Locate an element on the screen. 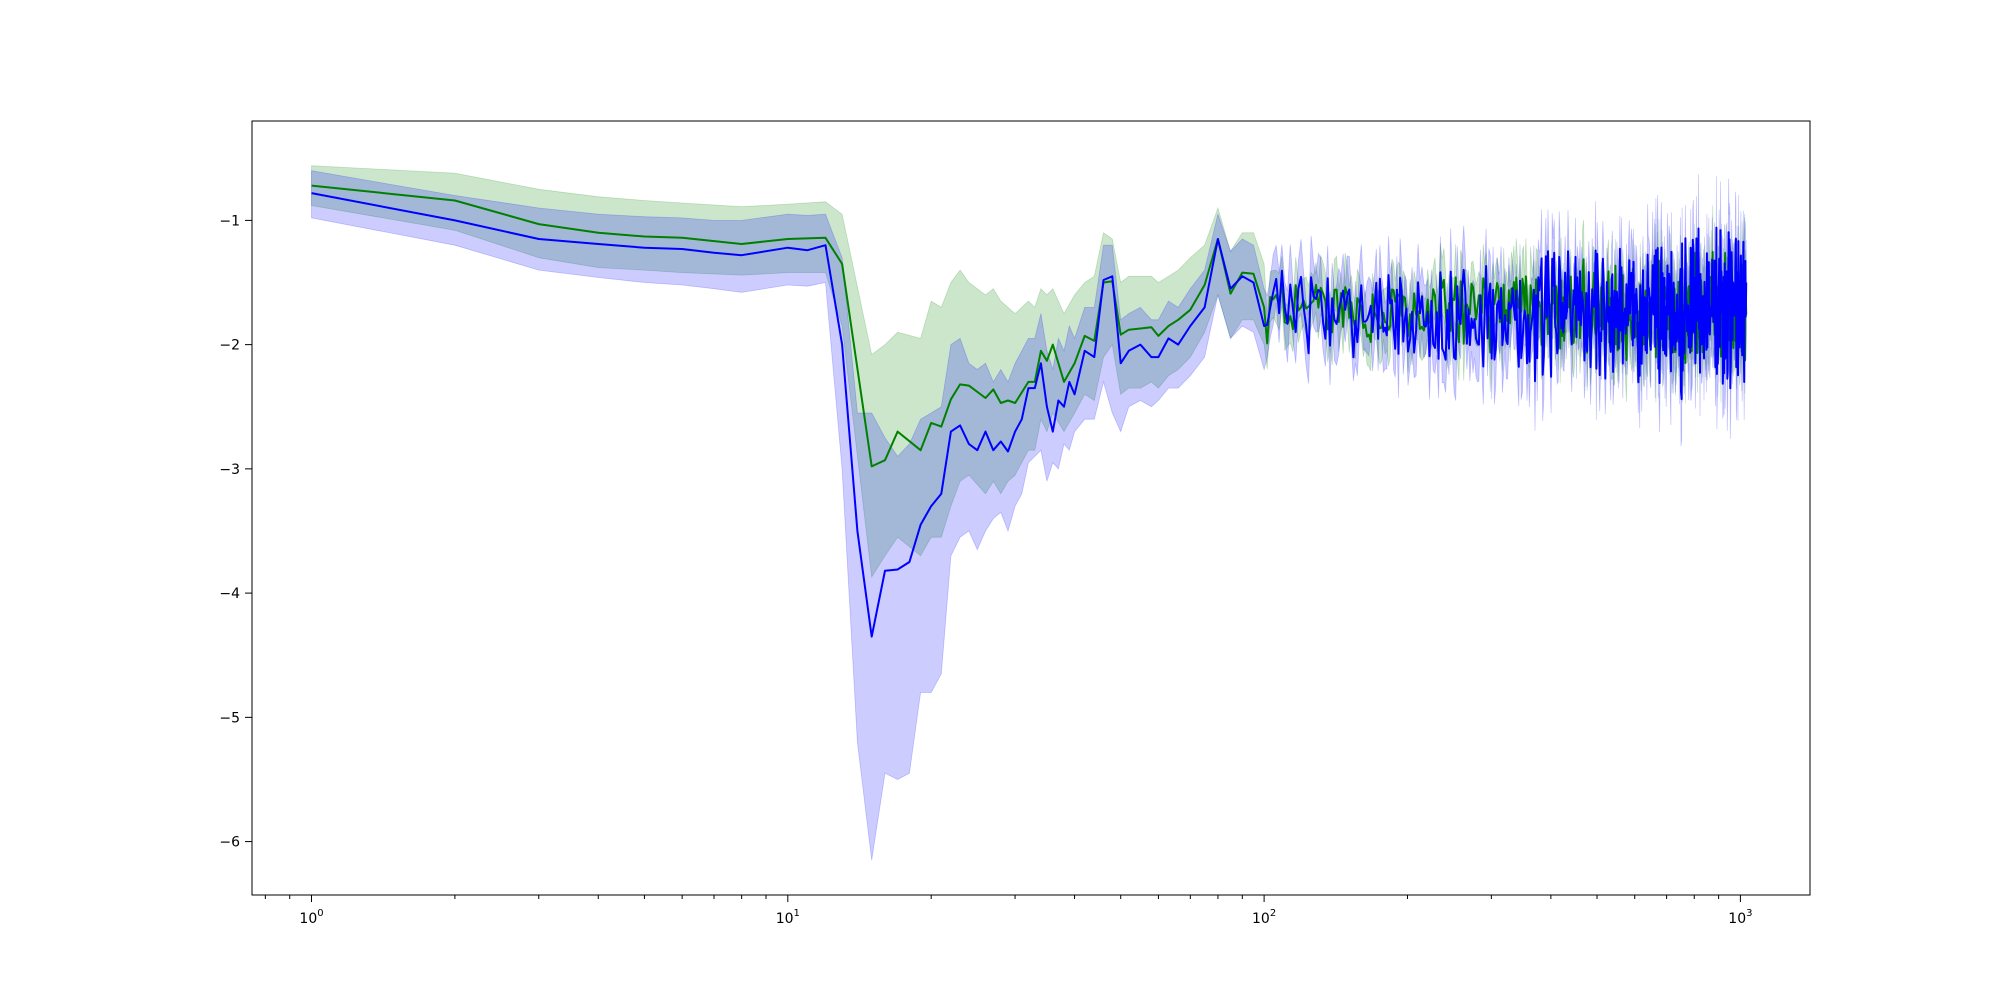  x-tick-label: 10³ is located at coordinates (1740, 917).